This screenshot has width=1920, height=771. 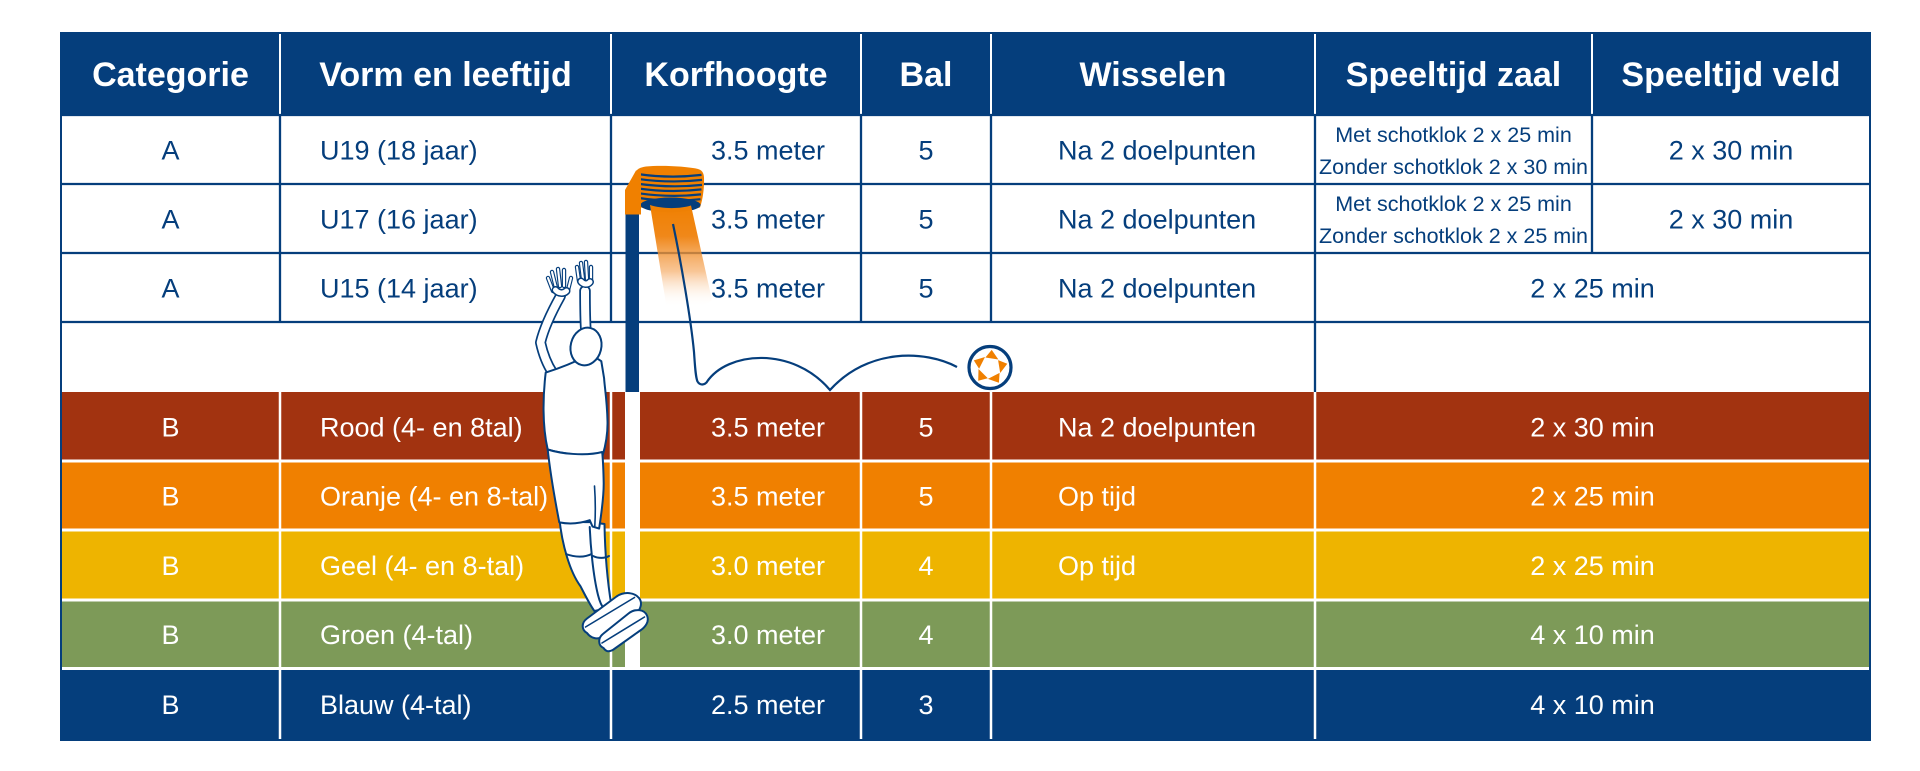 What do you see at coordinates (735, 75) in the screenshot?
I see `svg-text: Korfhoogte` at bounding box center [735, 75].